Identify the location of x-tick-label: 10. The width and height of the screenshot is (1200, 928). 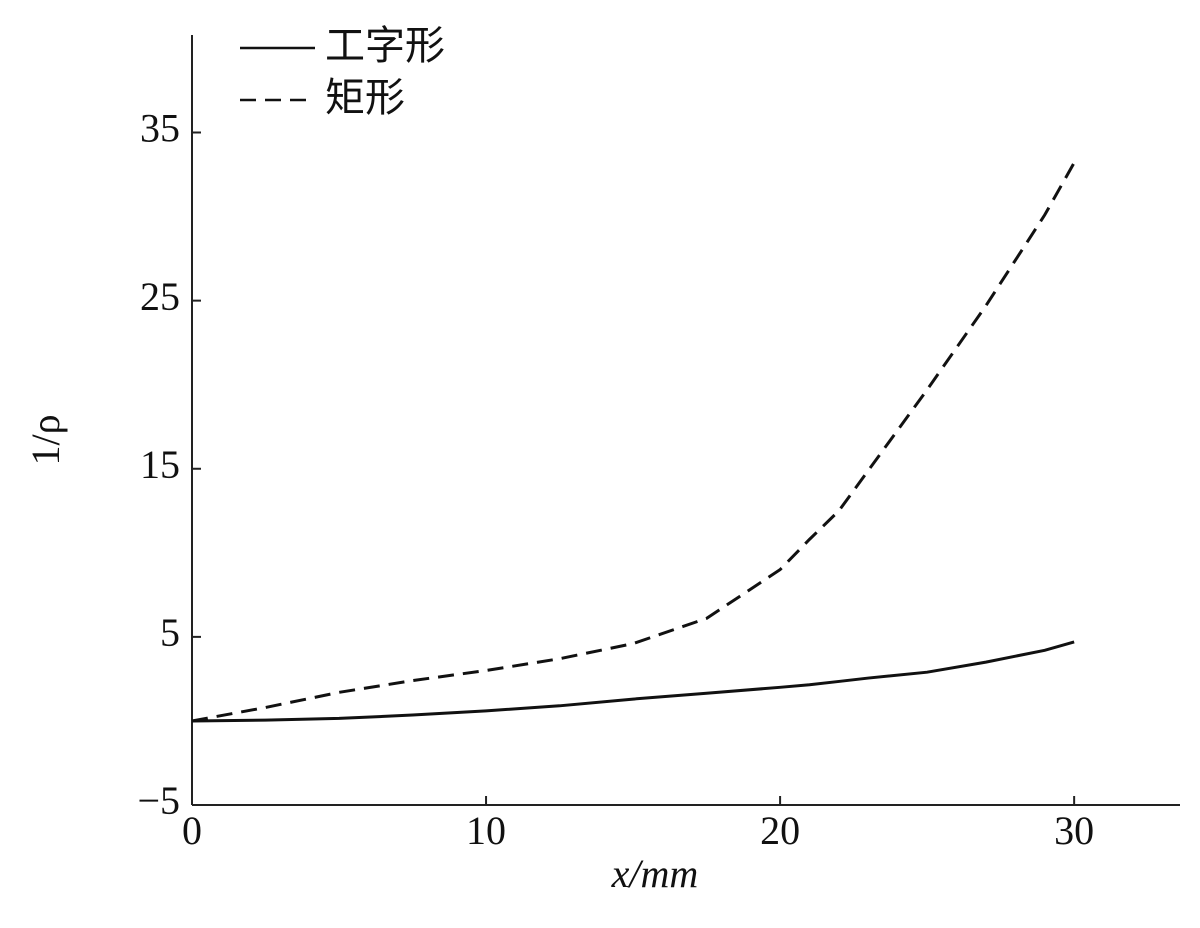
(486, 830).